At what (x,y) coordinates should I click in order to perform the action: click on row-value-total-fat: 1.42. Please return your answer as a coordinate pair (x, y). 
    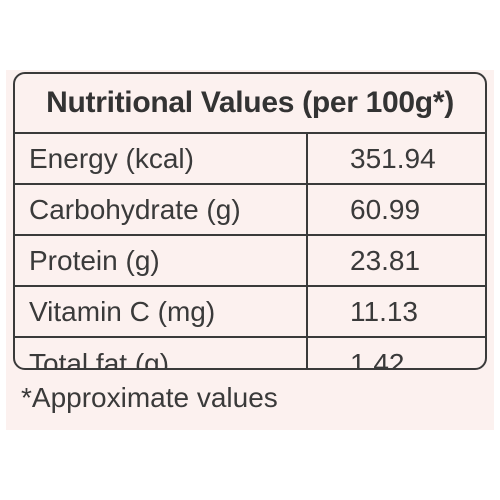
    Looking at the image, I should click on (377, 359).